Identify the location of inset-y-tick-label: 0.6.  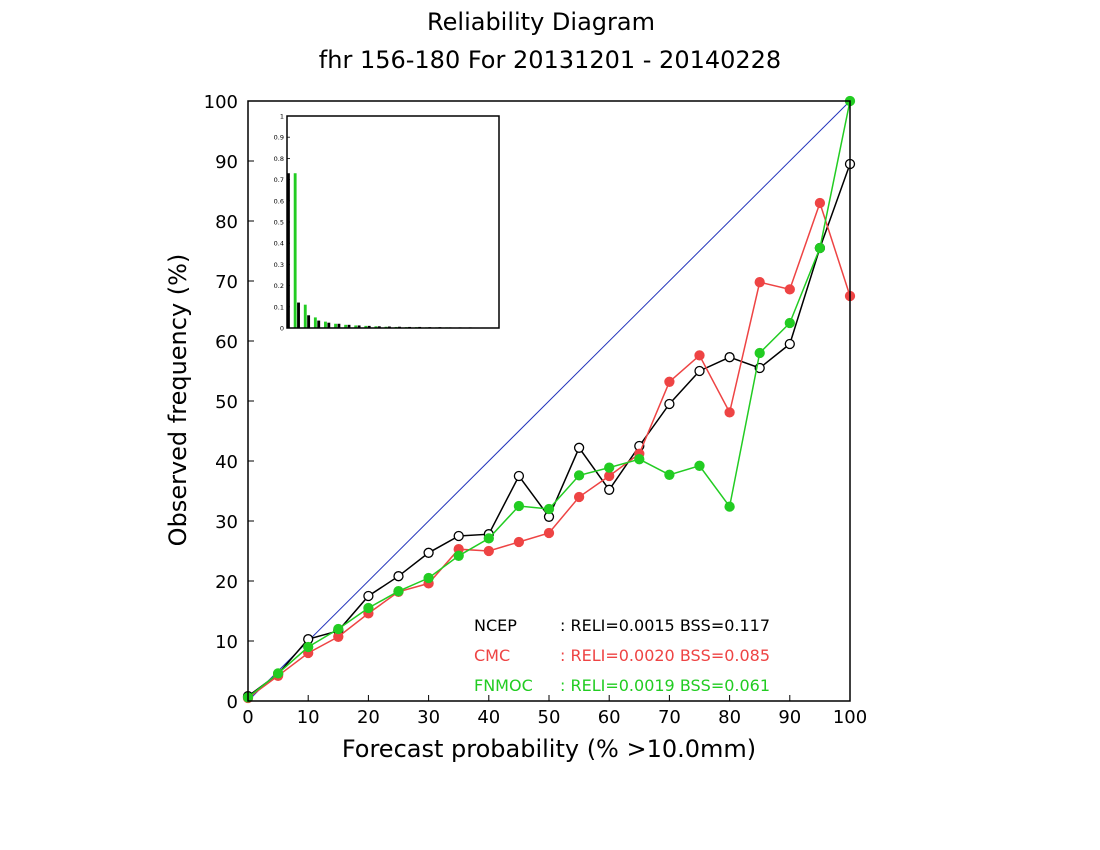
(279, 201).